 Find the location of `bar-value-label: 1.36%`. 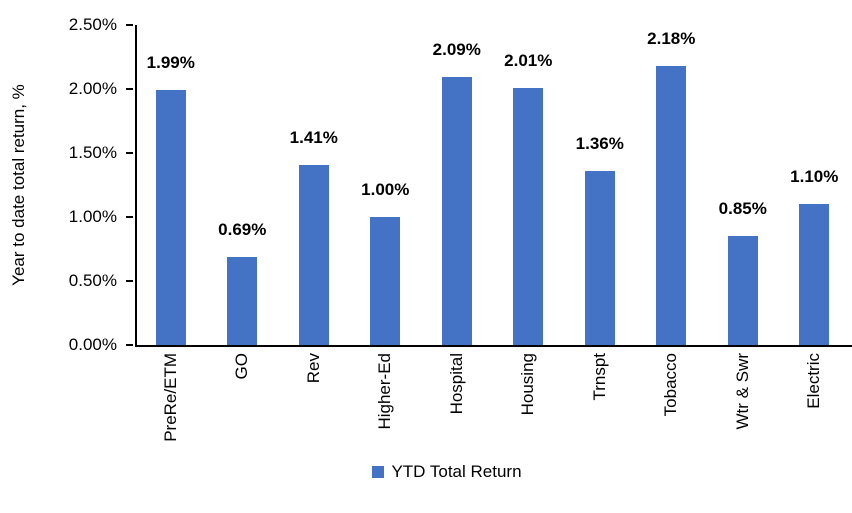

bar-value-label: 1.36% is located at coordinates (599, 143).